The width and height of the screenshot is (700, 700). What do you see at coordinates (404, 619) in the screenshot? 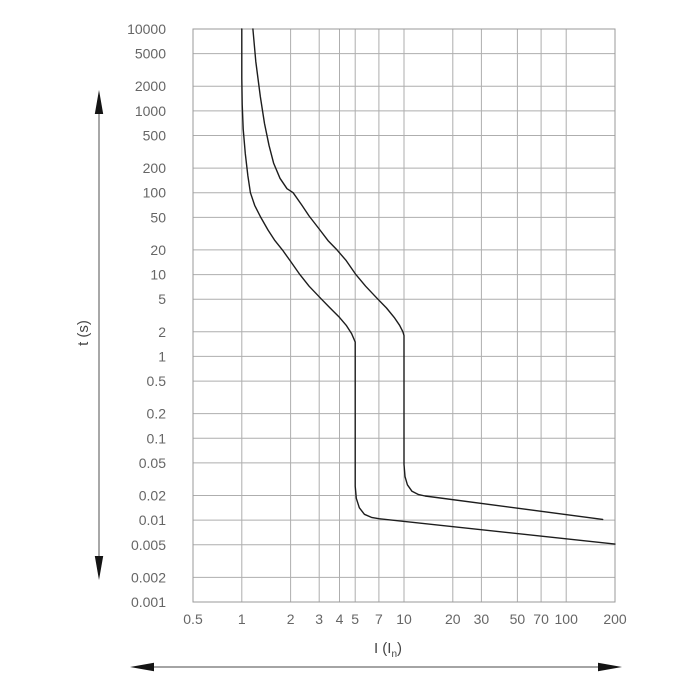
I see `x-tick-label: 10` at bounding box center [404, 619].